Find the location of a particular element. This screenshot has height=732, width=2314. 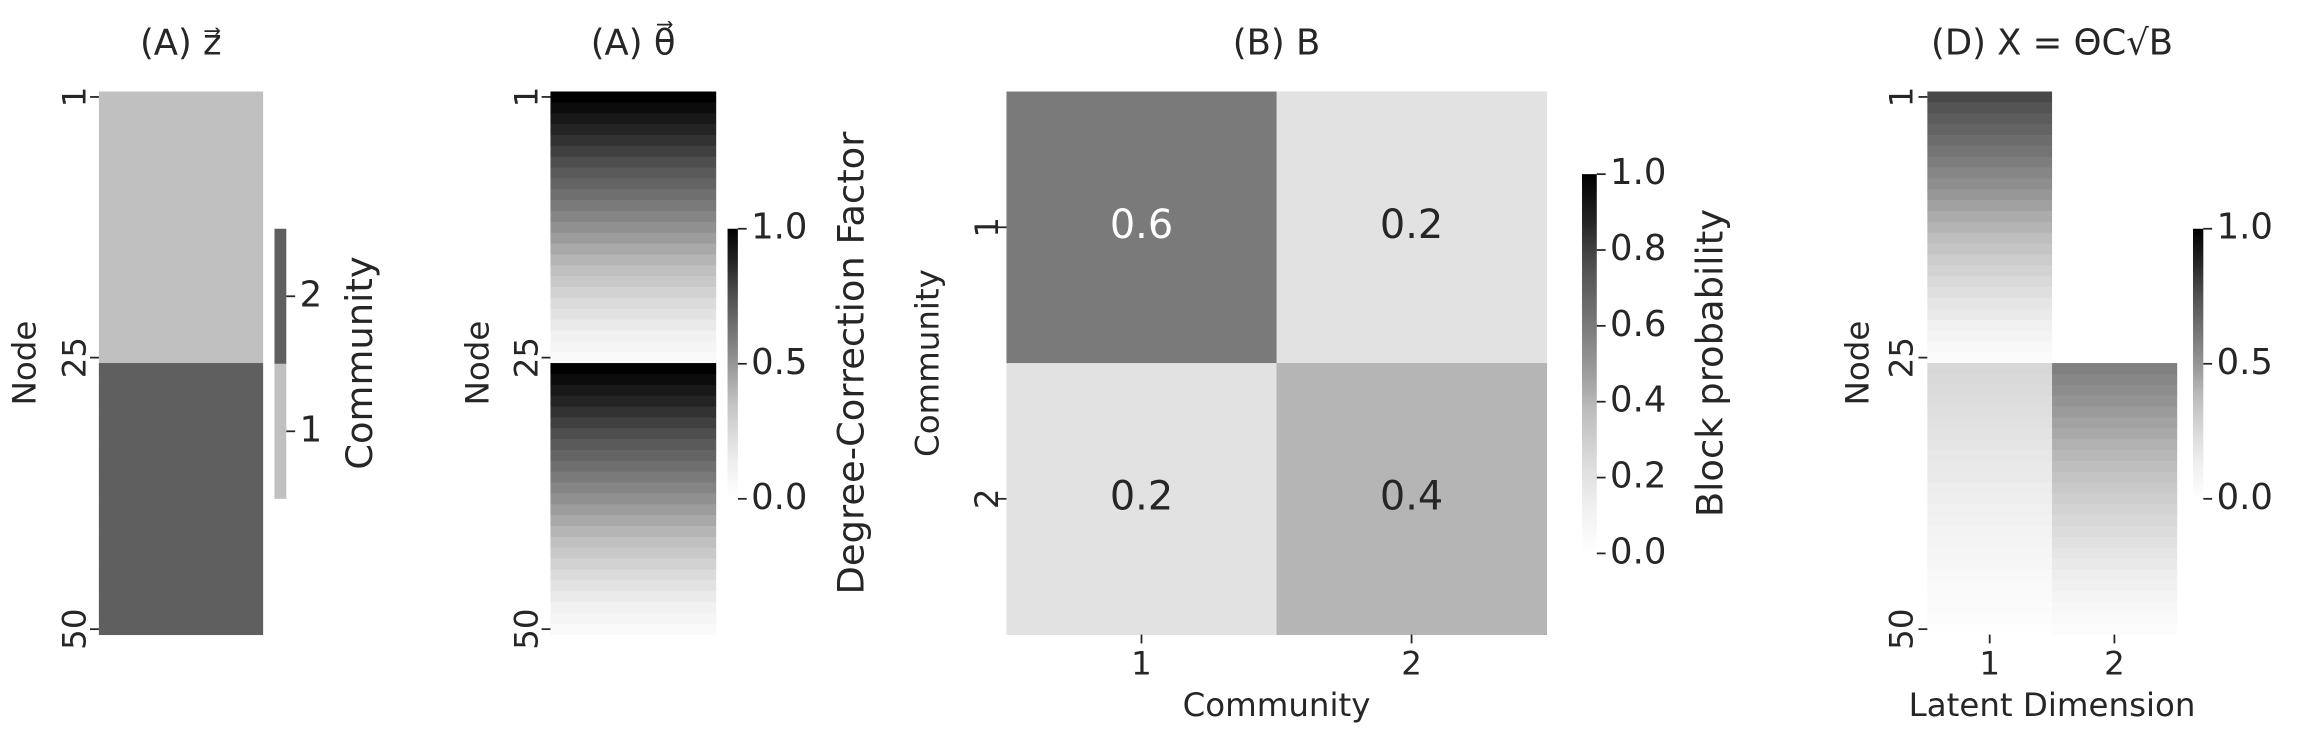

y-tick-label: 25 is located at coordinates (75, 357).